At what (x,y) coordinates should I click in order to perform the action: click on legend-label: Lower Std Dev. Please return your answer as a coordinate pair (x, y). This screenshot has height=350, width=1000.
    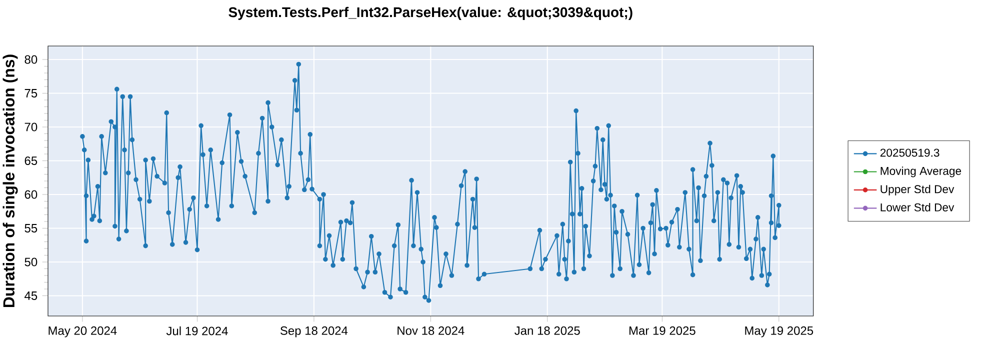
    Looking at the image, I should click on (917, 207).